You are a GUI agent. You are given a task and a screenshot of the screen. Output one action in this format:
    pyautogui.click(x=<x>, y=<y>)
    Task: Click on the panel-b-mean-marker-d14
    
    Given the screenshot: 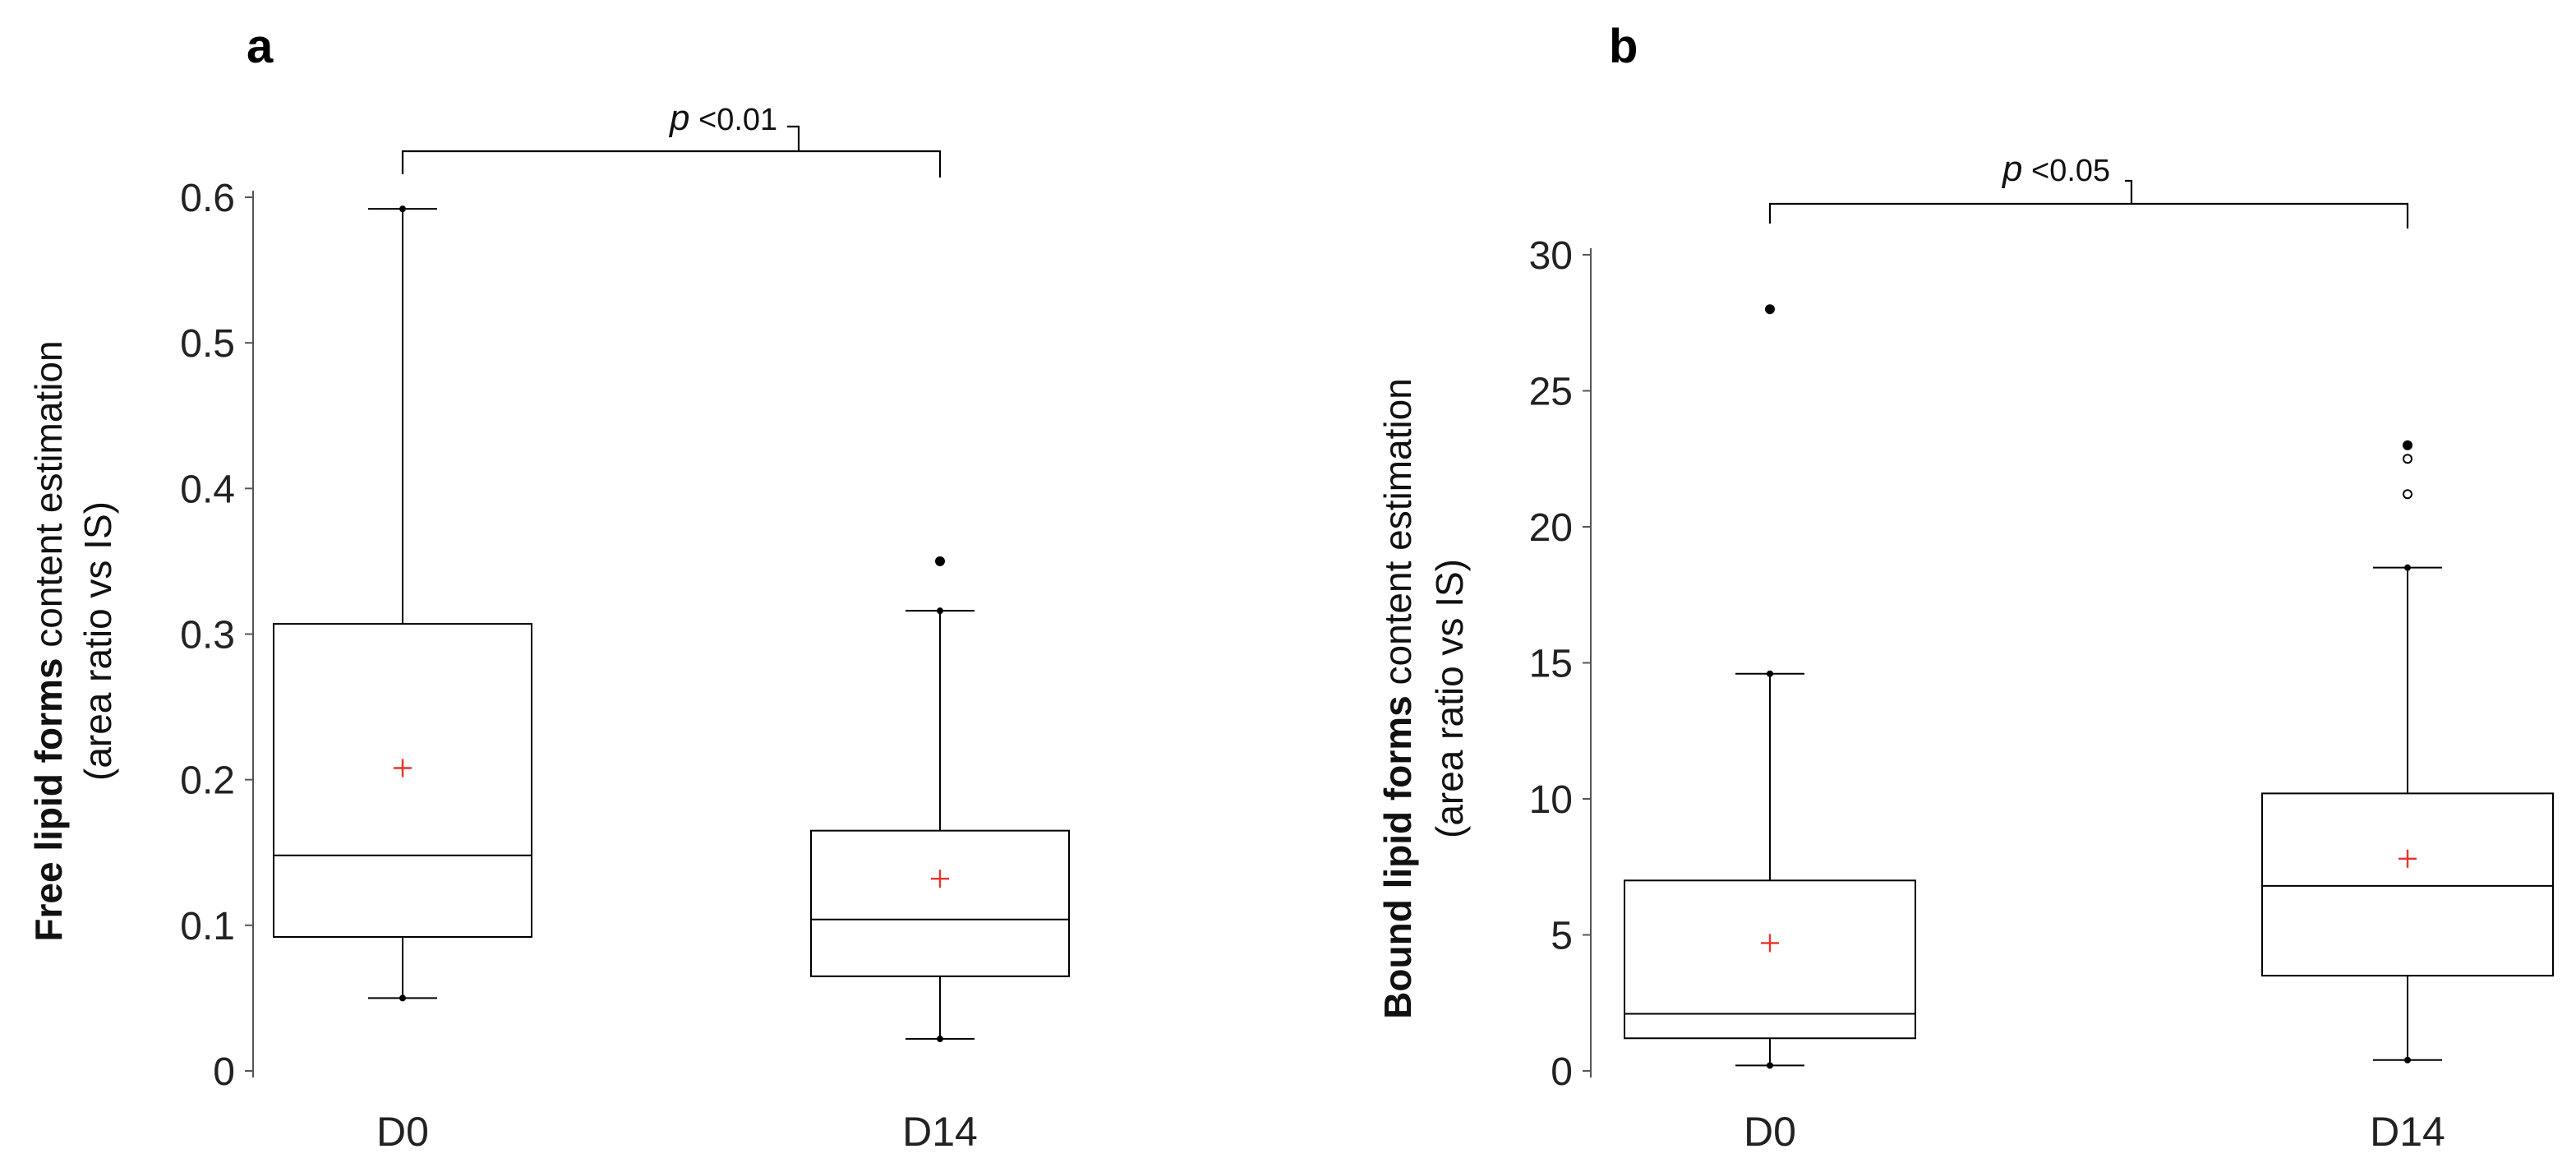 What is the action you would take?
    pyautogui.click(x=2408, y=859)
    